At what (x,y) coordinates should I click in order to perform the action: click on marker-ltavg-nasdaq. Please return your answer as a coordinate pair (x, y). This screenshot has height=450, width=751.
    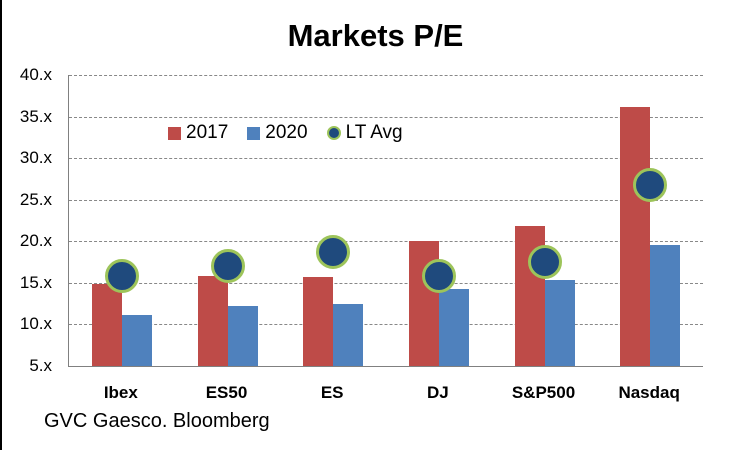
    Looking at the image, I should click on (650, 184).